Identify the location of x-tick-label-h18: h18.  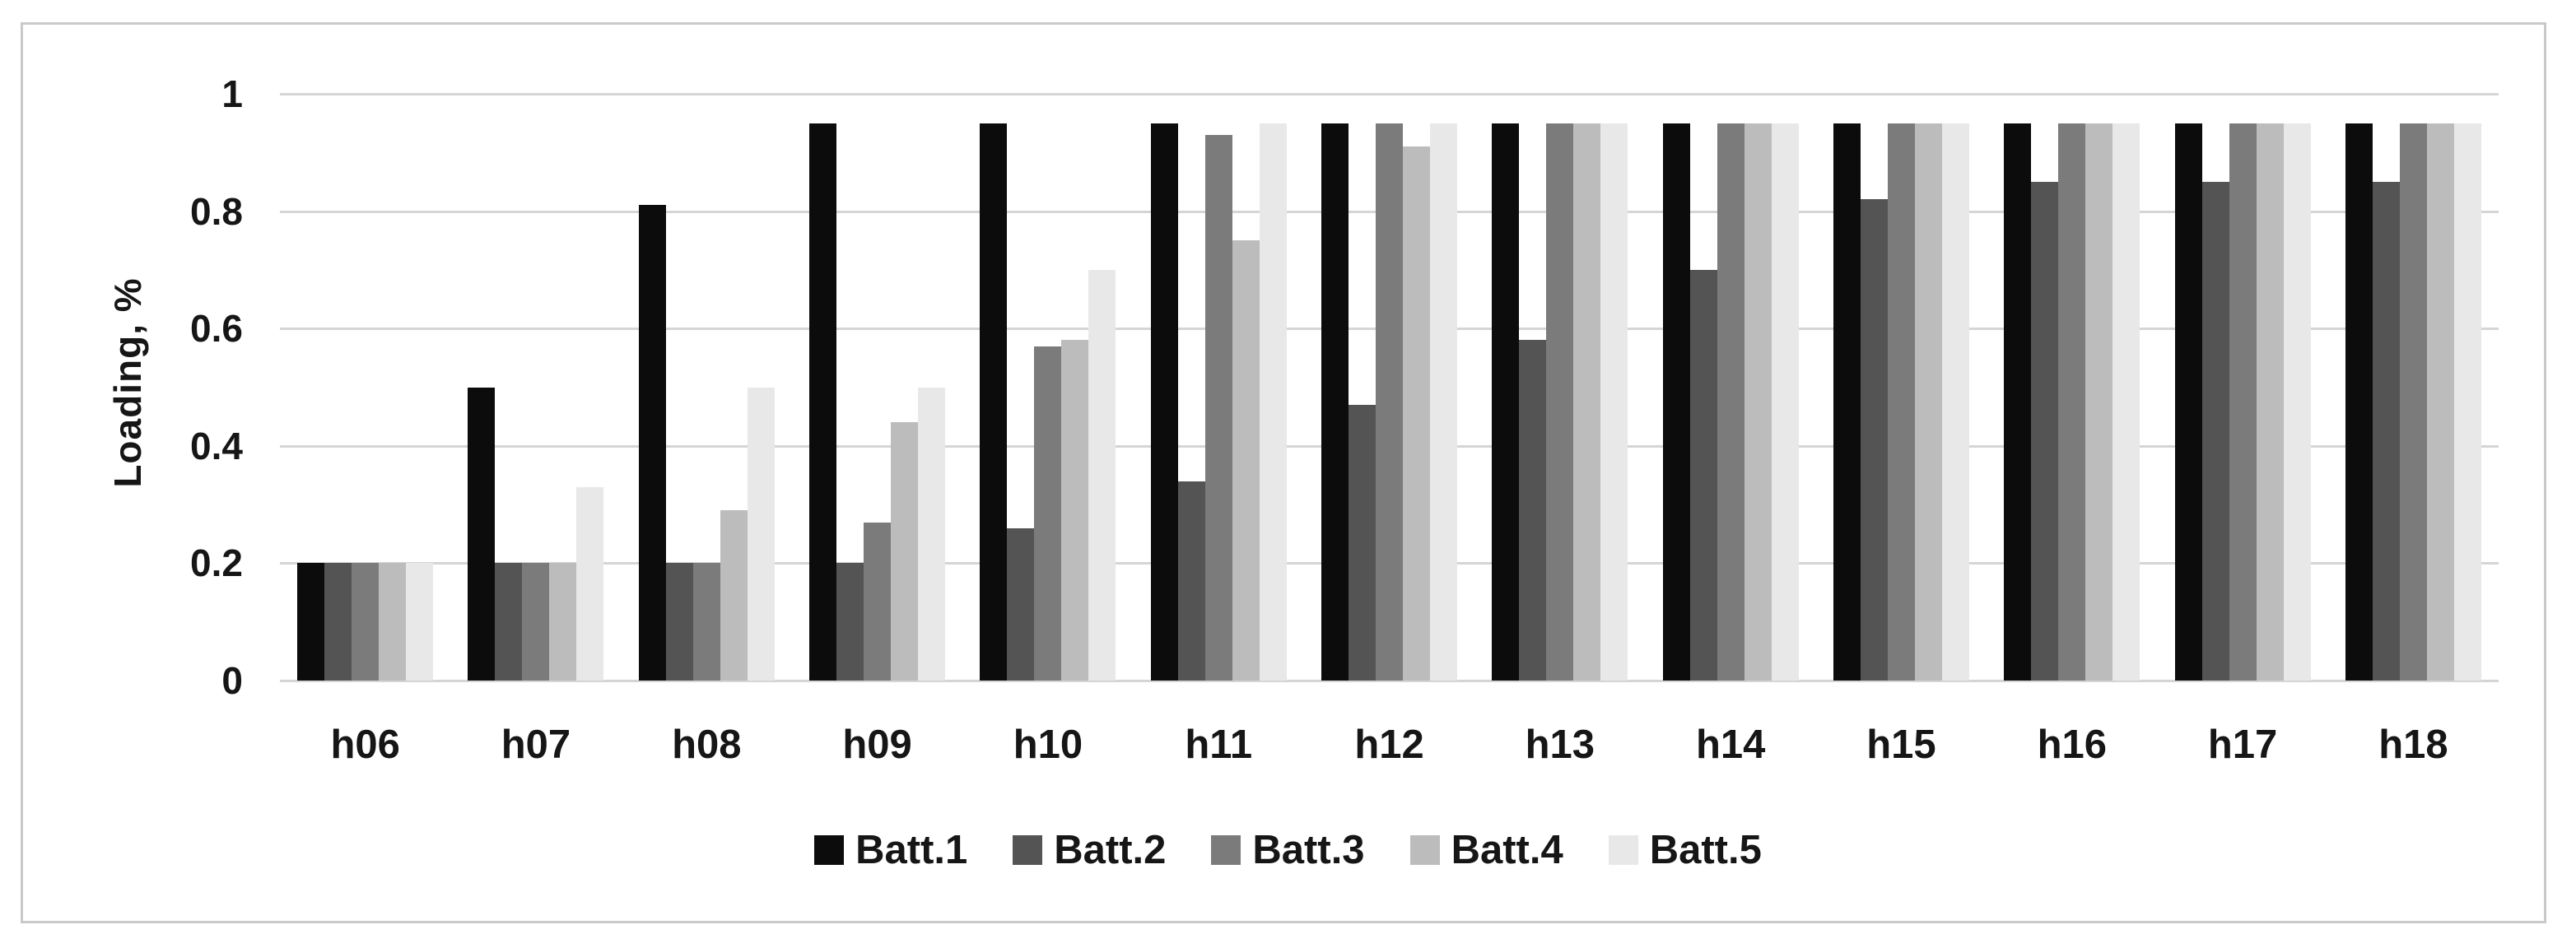
(2413, 745).